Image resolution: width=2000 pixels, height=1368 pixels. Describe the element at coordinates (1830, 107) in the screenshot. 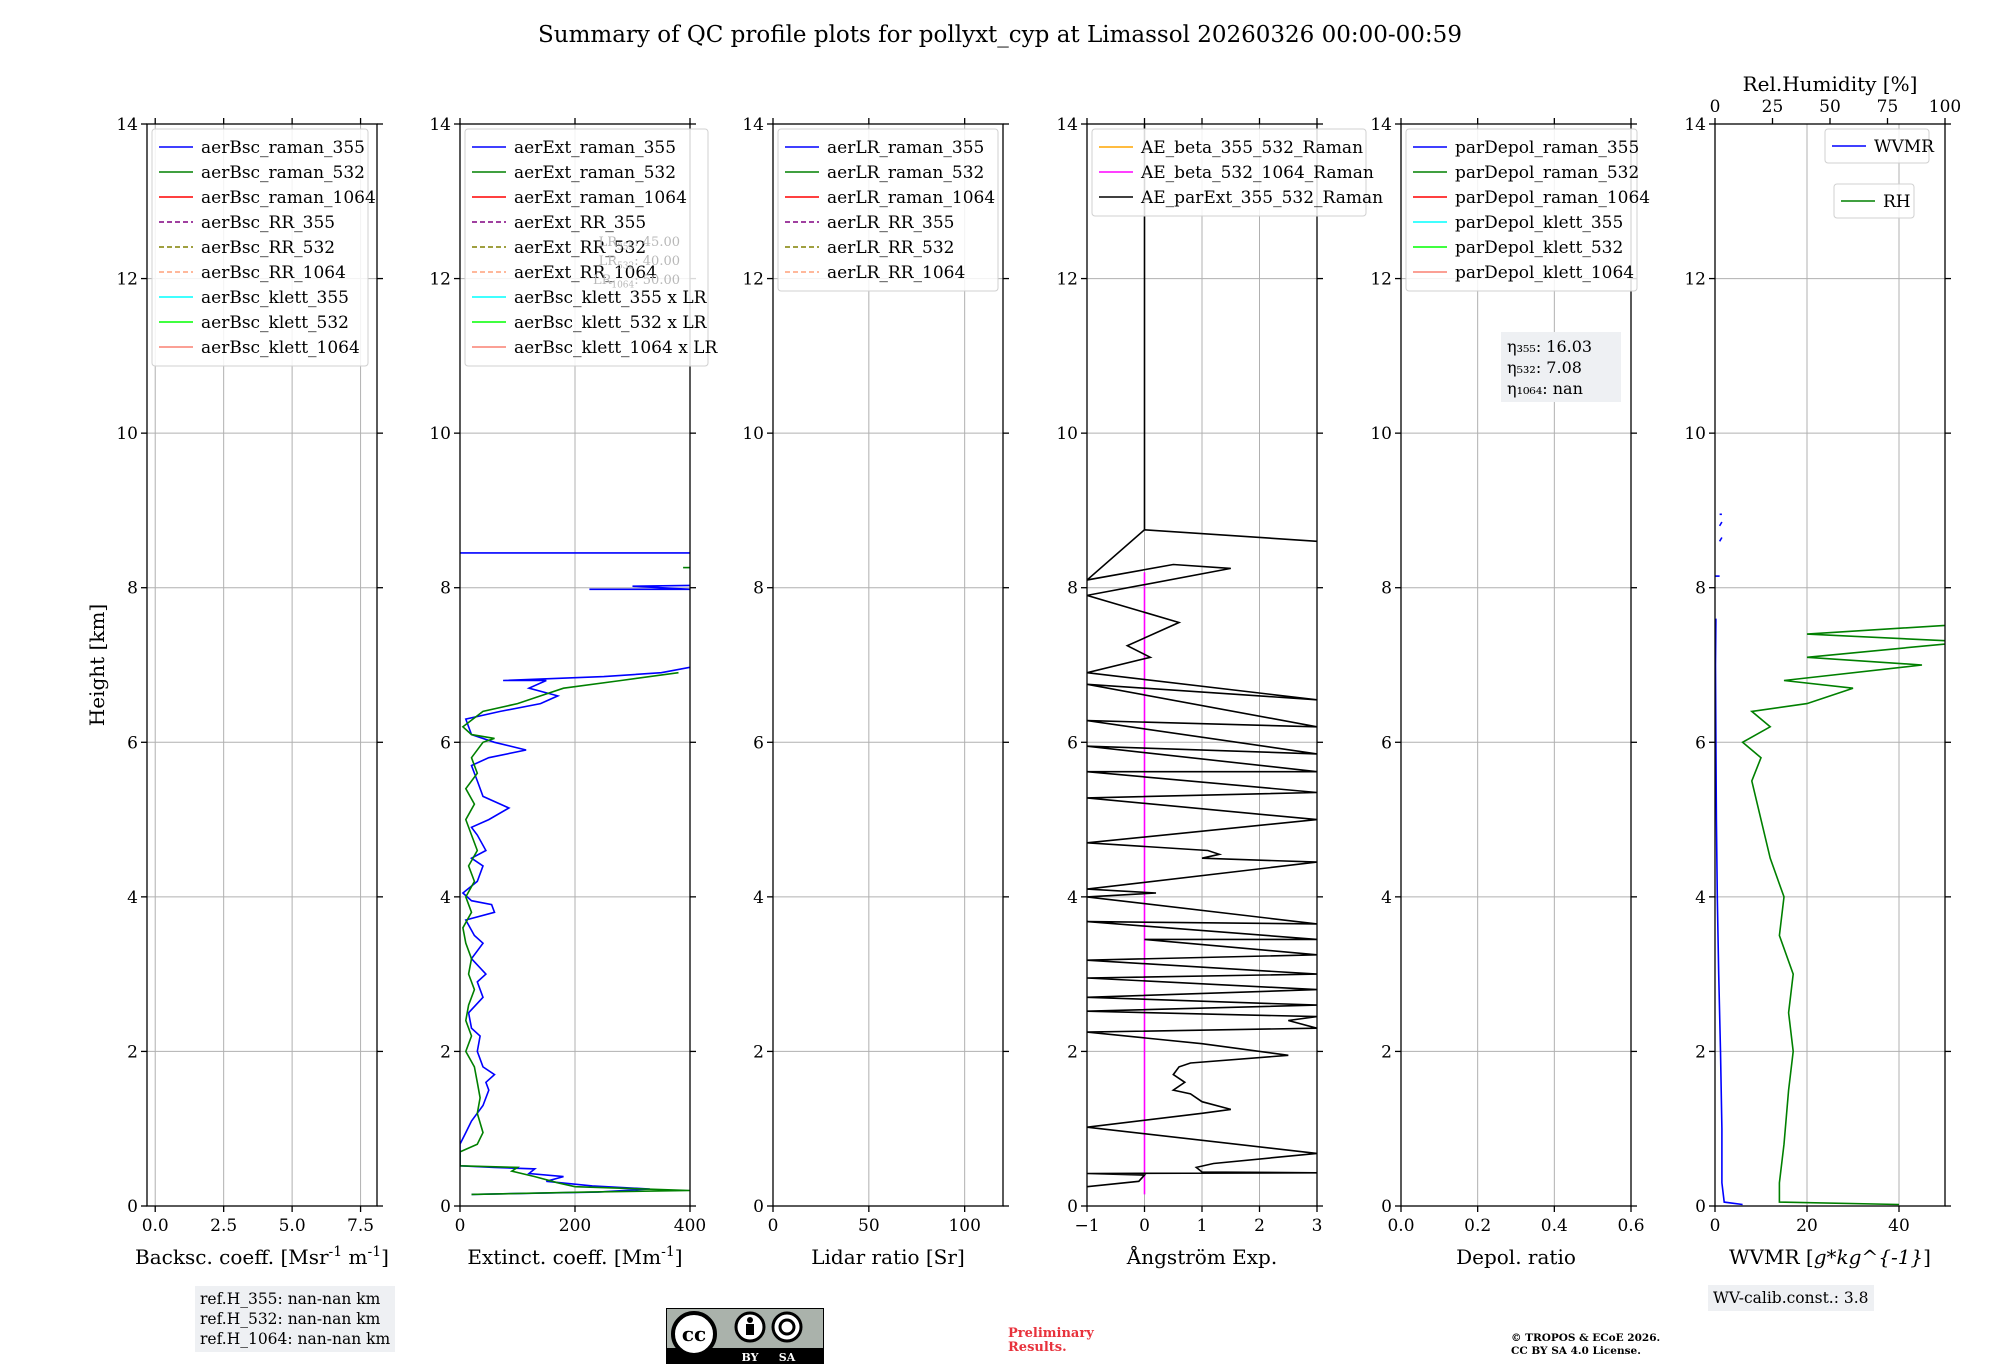

I see `top-x-tick-label: 50` at that location.